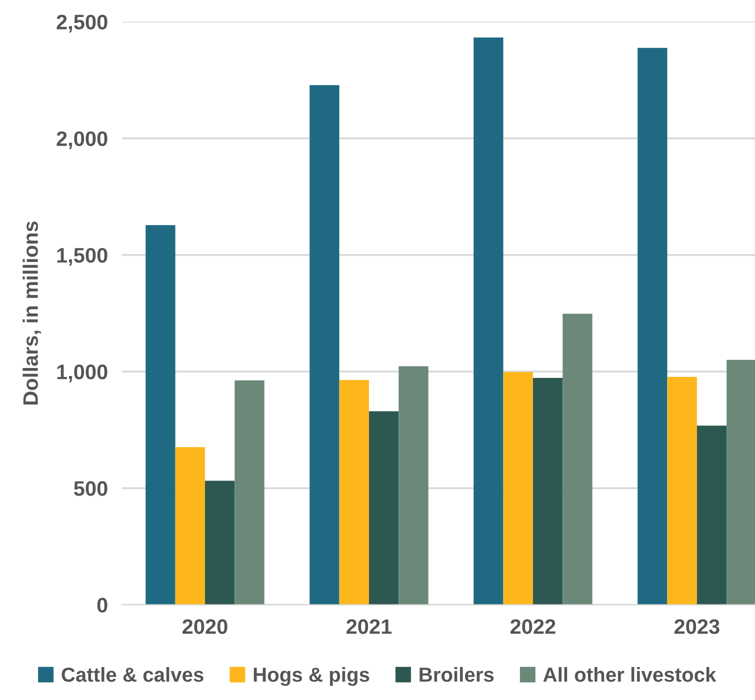 The width and height of the screenshot is (755, 700). What do you see at coordinates (133, 674) in the screenshot?
I see `legend-label: Cattle & calves` at bounding box center [133, 674].